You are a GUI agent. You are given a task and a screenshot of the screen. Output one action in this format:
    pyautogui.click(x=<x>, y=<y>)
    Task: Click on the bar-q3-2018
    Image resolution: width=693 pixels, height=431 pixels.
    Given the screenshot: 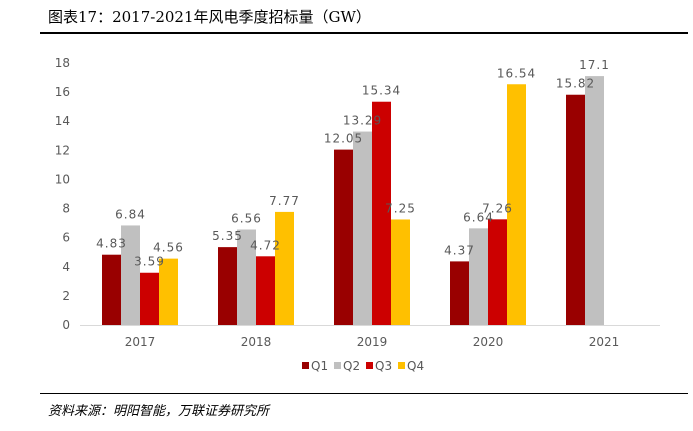 What is the action you would take?
    pyautogui.click(x=265, y=290)
    